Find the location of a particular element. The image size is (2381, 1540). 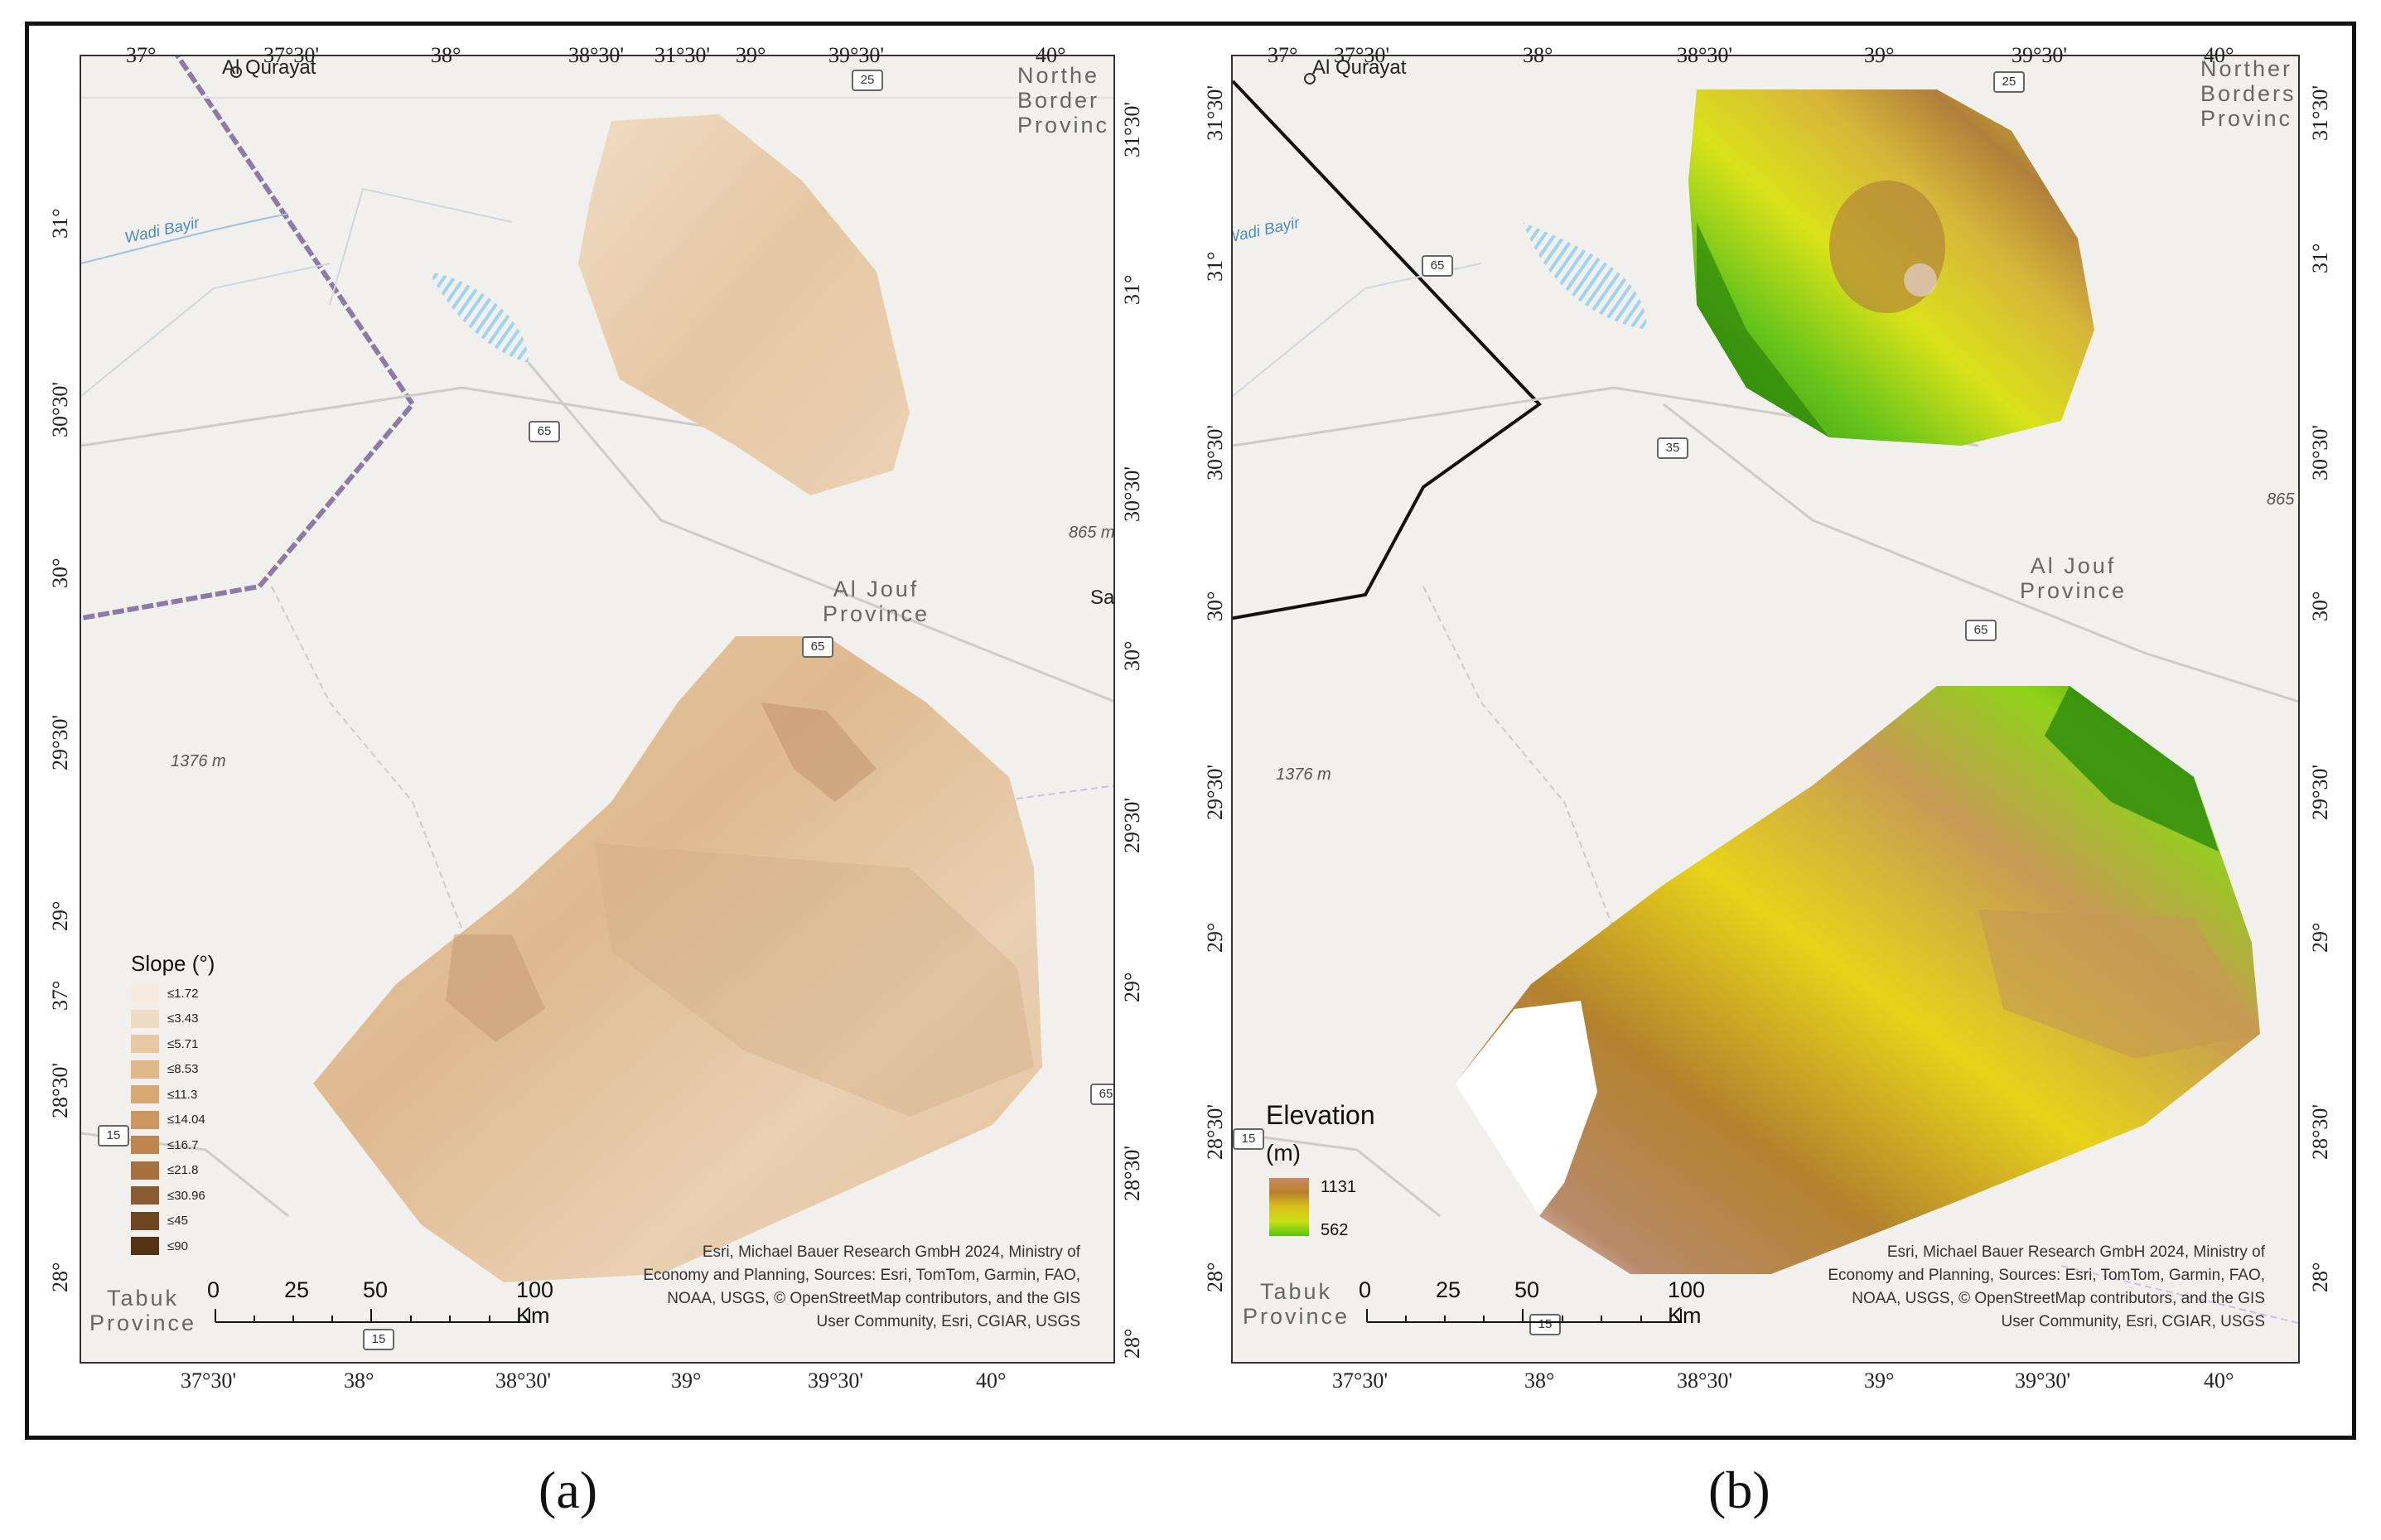

left-tick: 29°30' is located at coordinates (1215, 792).